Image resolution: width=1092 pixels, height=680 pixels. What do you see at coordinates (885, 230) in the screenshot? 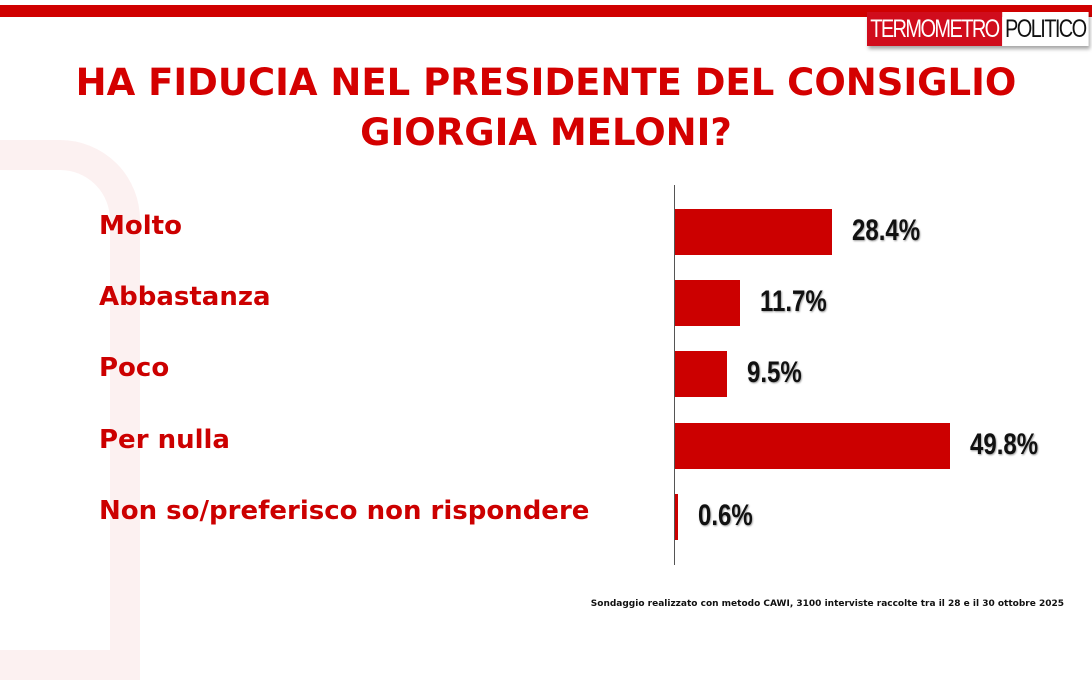
I see `data-label: 28.4%` at bounding box center [885, 230].